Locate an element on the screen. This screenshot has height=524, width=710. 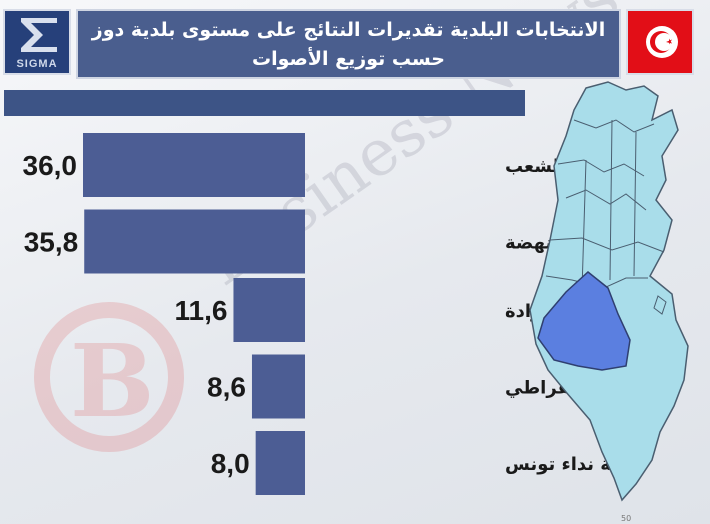
bar-value-label: 36,0 is located at coordinates (50, 165).